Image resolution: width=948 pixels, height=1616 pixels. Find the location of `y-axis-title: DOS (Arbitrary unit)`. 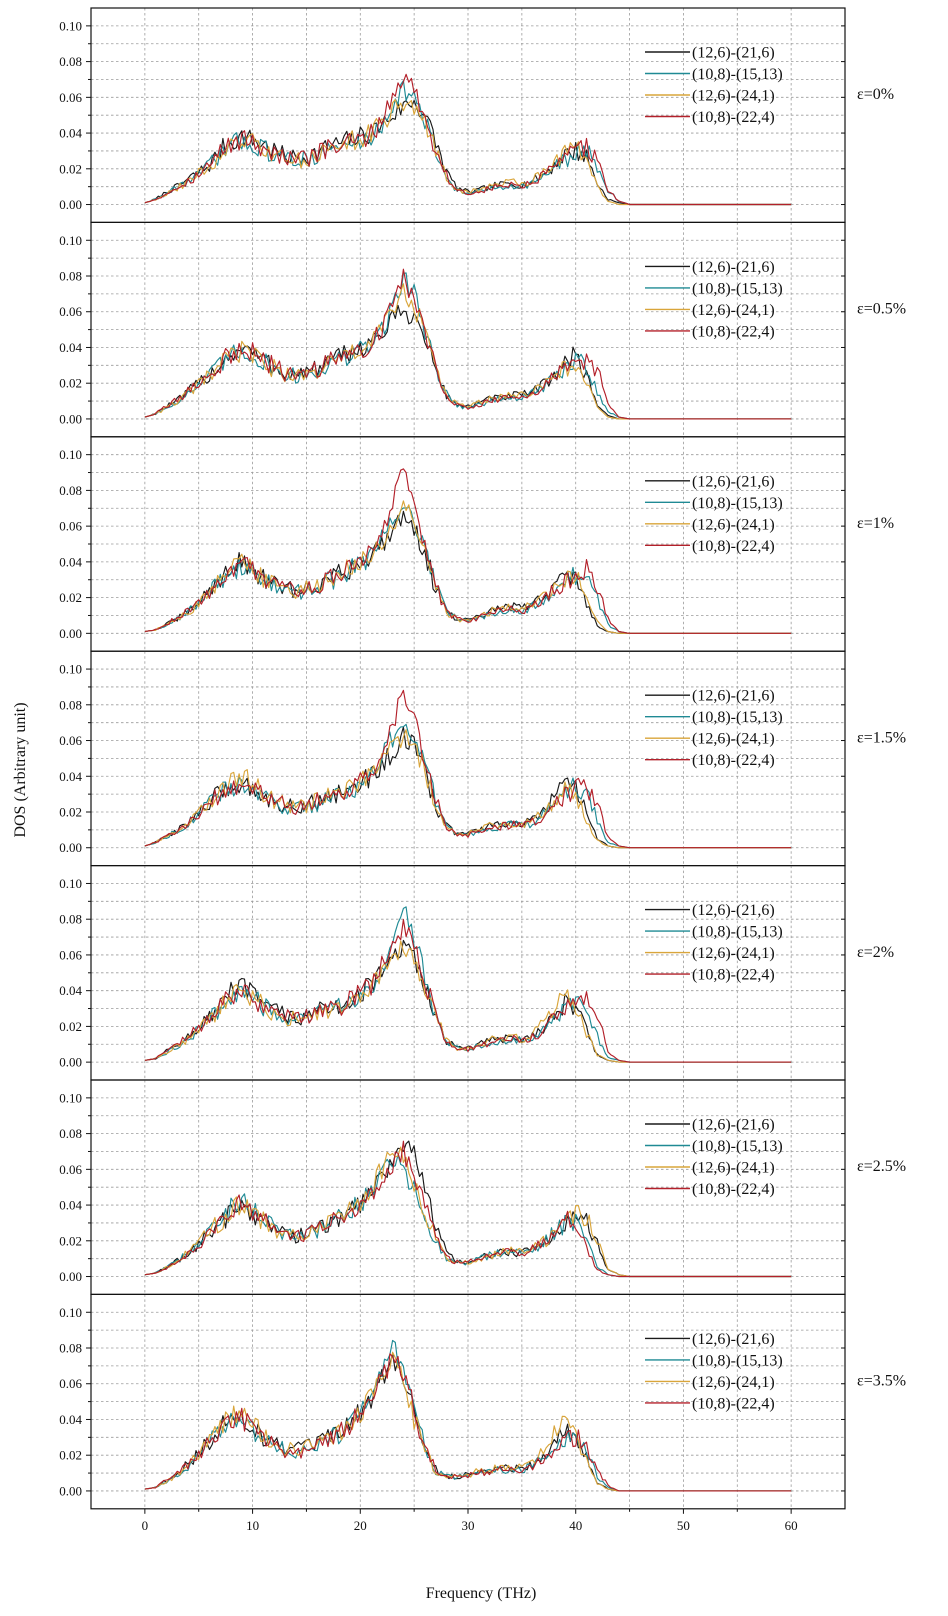

y-axis-title: DOS (Arbitrary unit) is located at coordinates (20, 769).